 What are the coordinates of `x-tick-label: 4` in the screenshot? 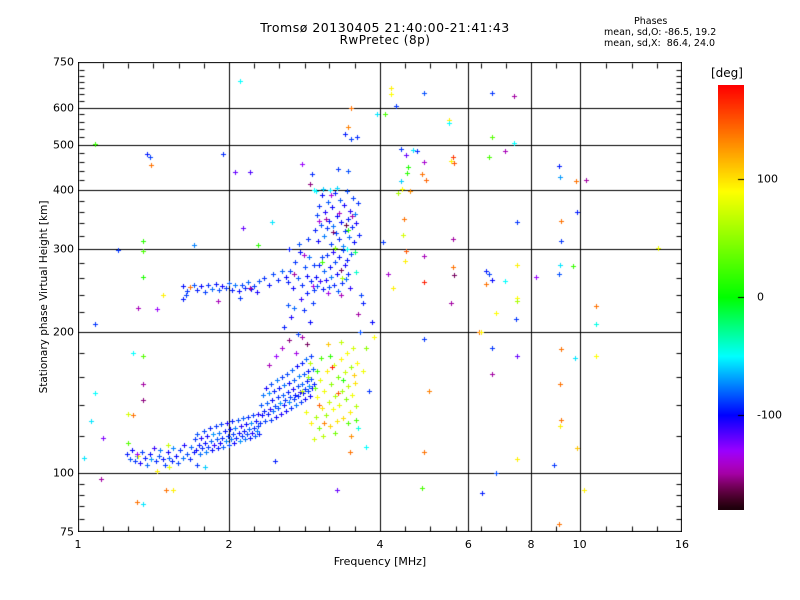 It's located at (380, 544).